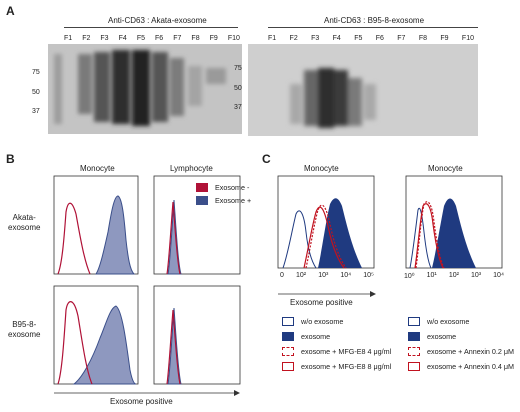 This screenshot has height=412, width=520. Describe the element at coordinates (36, 72) in the screenshot. I see `blot1-marker-75: 75` at that location.